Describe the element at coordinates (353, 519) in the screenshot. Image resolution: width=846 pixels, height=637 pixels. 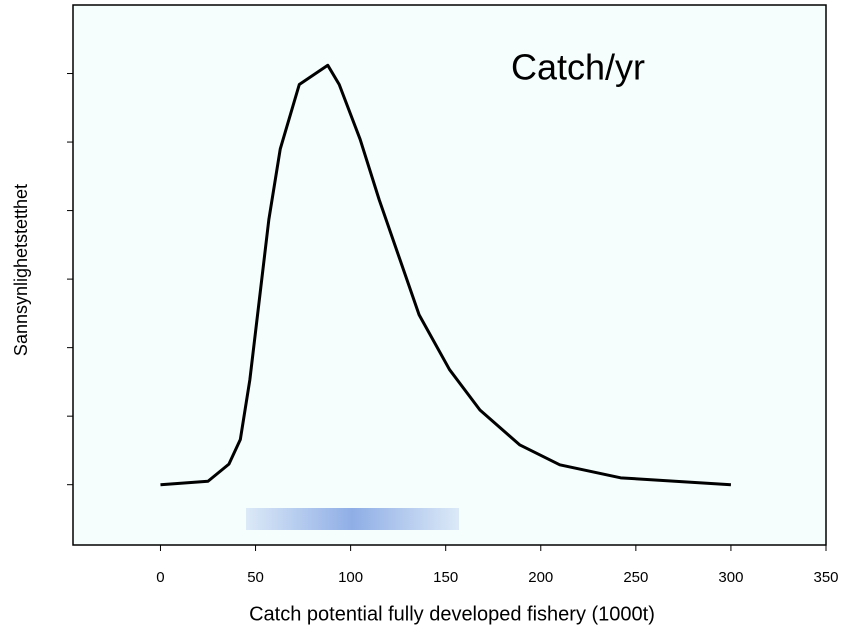
I see `interval-bar` at that location.